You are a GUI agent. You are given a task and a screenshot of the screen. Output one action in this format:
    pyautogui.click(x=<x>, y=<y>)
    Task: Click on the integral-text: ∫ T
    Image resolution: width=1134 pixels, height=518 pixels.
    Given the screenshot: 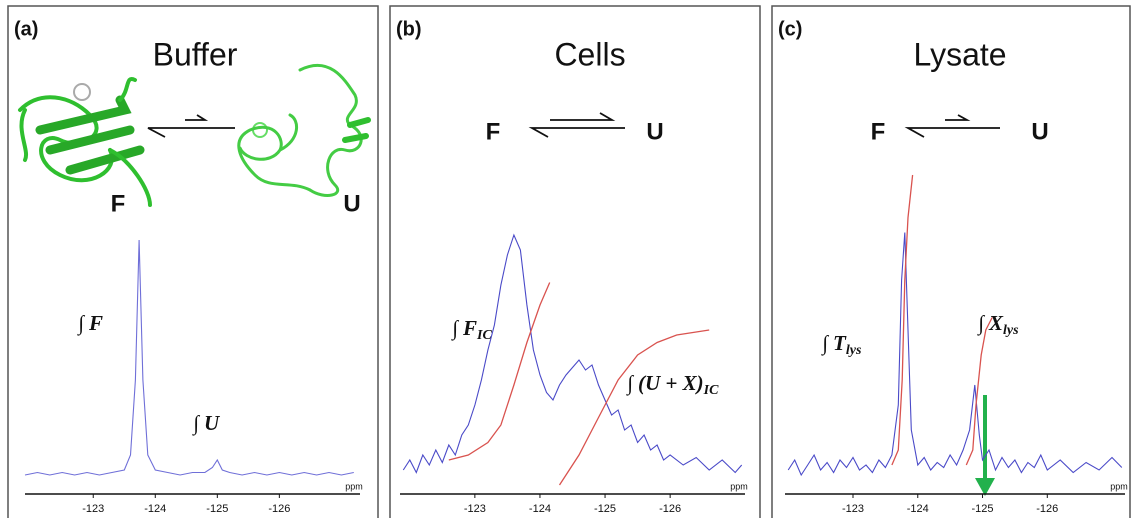 What is the action you would take?
    pyautogui.click(x=834, y=343)
    